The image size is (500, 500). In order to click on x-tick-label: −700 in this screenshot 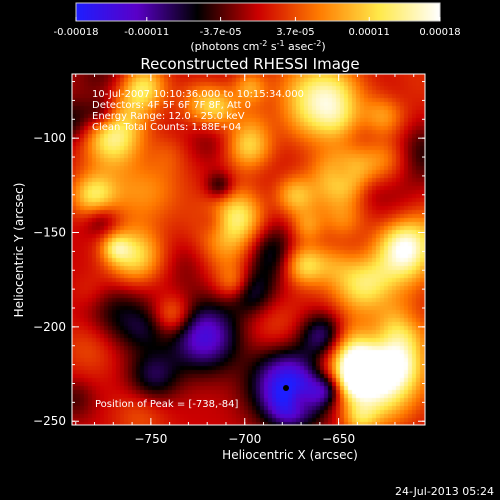, I will do `click(244, 439)`.